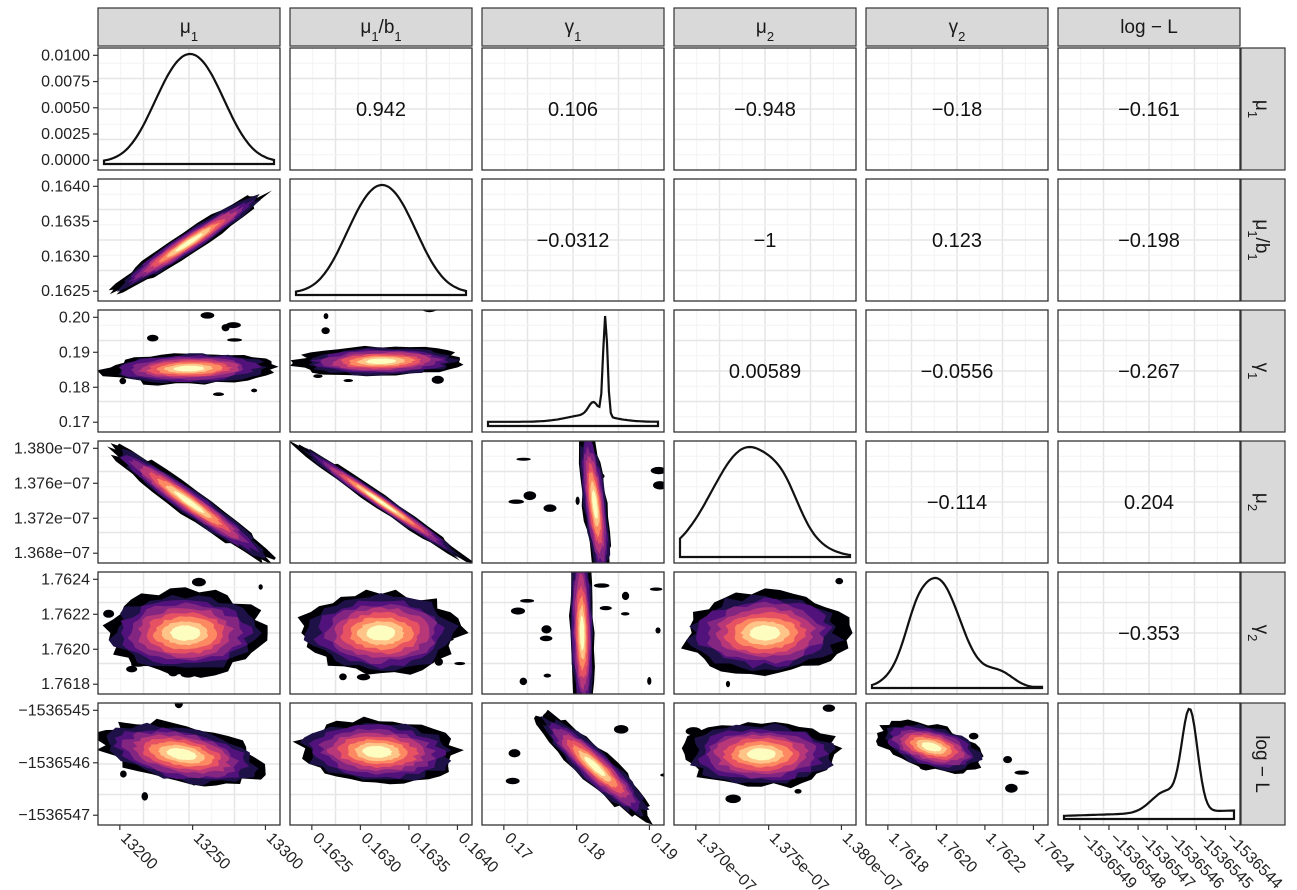 The image size is (1297, 890). I want to click on correlation-value: −0.198, so click(1149, 241).